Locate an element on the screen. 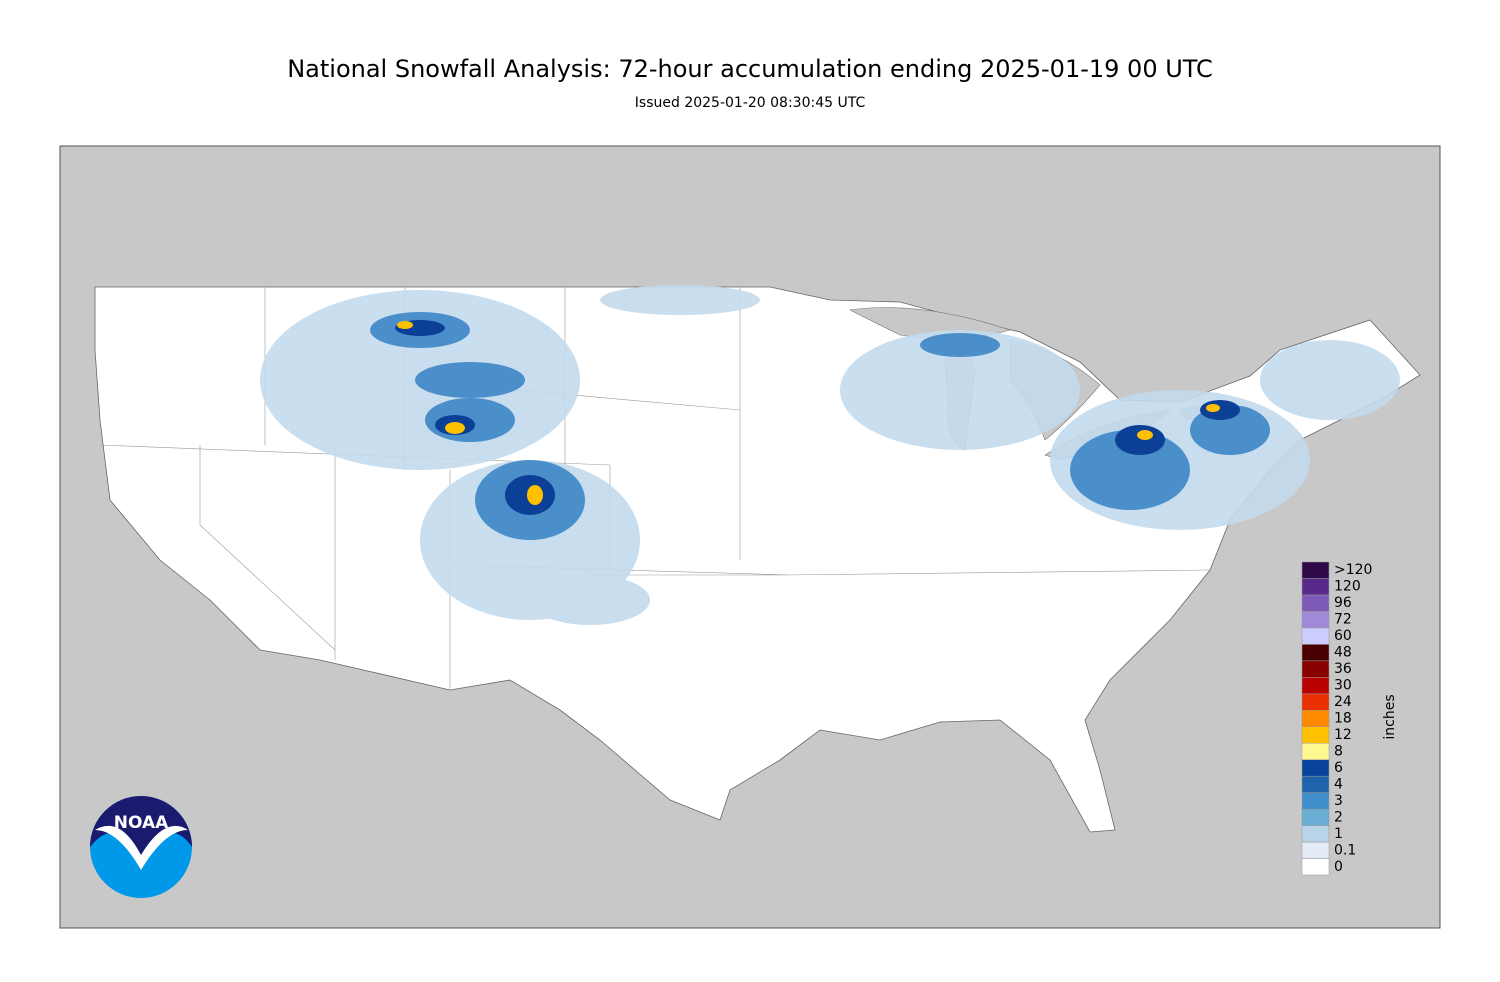 Image resolution: width=1500 pixels, height=982 pixels. subtitle: Issued 2025-01-20 08:30:45 UTC is located at coordinates (750, 103).